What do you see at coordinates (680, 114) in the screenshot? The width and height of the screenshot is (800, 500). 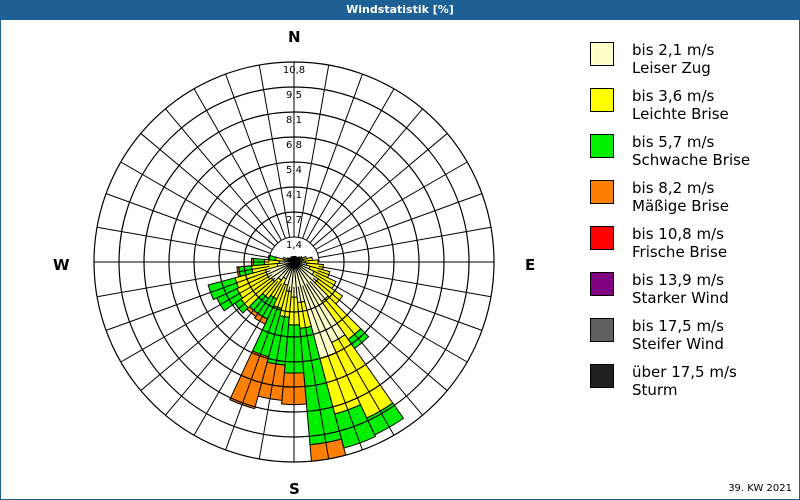 I see `legend-label: Leichte Brise` at bounding box center [680, 114].